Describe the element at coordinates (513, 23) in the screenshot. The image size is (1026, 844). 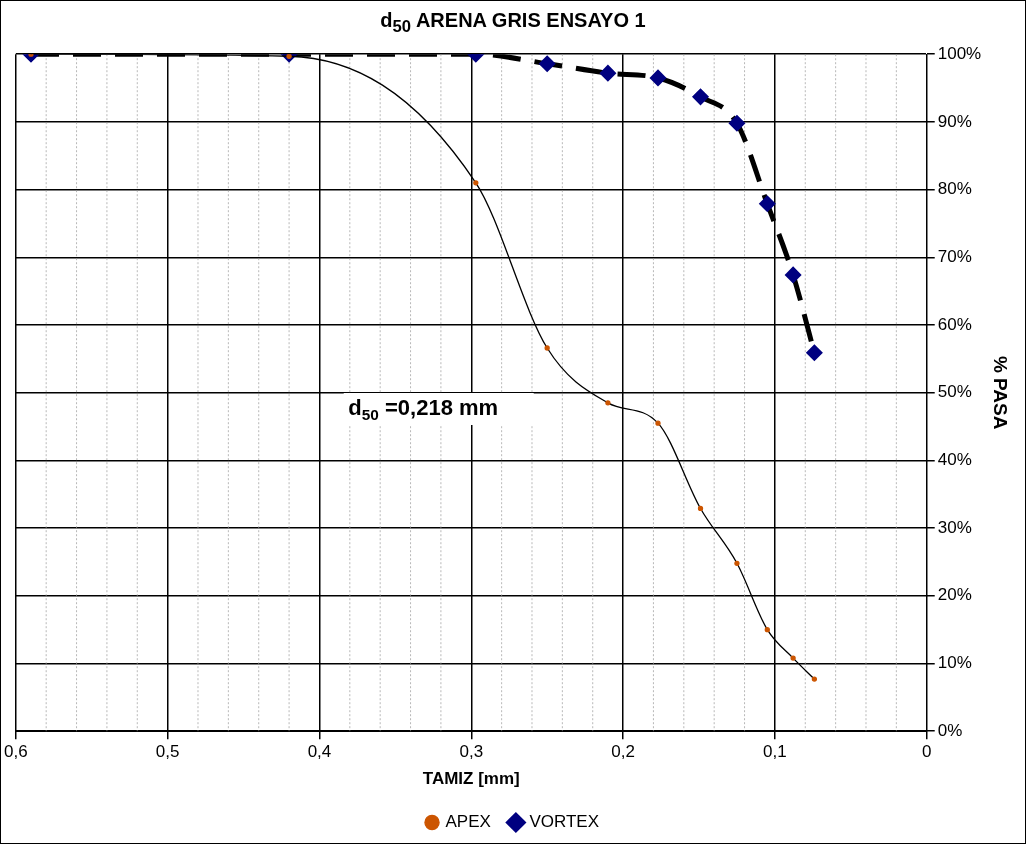
I see `chart-title: d$_{50}$ ARENA GRIS ENSAYO 1` at that location.